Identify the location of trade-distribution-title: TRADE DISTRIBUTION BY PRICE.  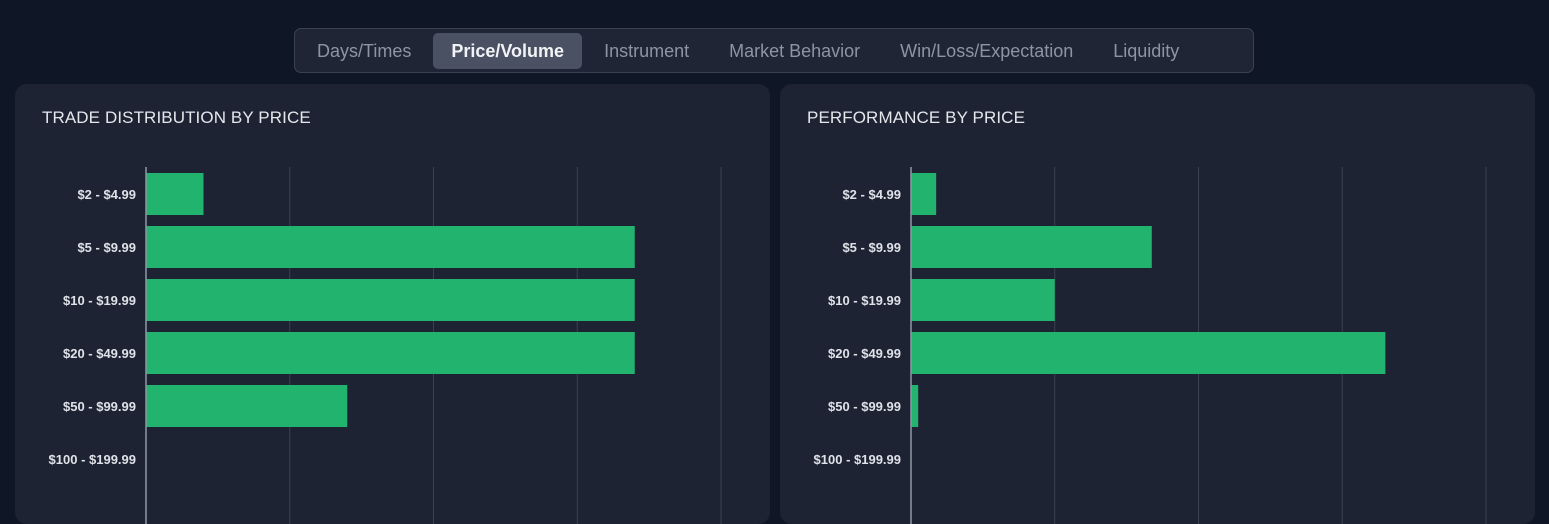
(176, 117).